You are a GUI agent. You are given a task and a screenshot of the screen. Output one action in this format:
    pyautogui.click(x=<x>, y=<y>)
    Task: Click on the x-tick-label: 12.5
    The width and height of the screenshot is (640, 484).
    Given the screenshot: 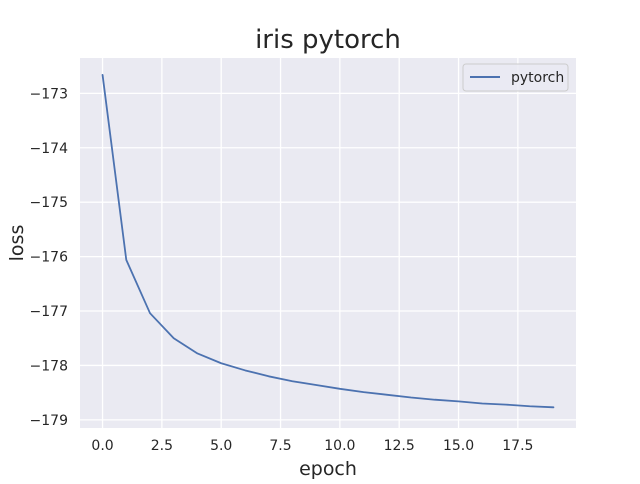 What is the action you would take?
    pyautogui.click(x=399, y=446)
    